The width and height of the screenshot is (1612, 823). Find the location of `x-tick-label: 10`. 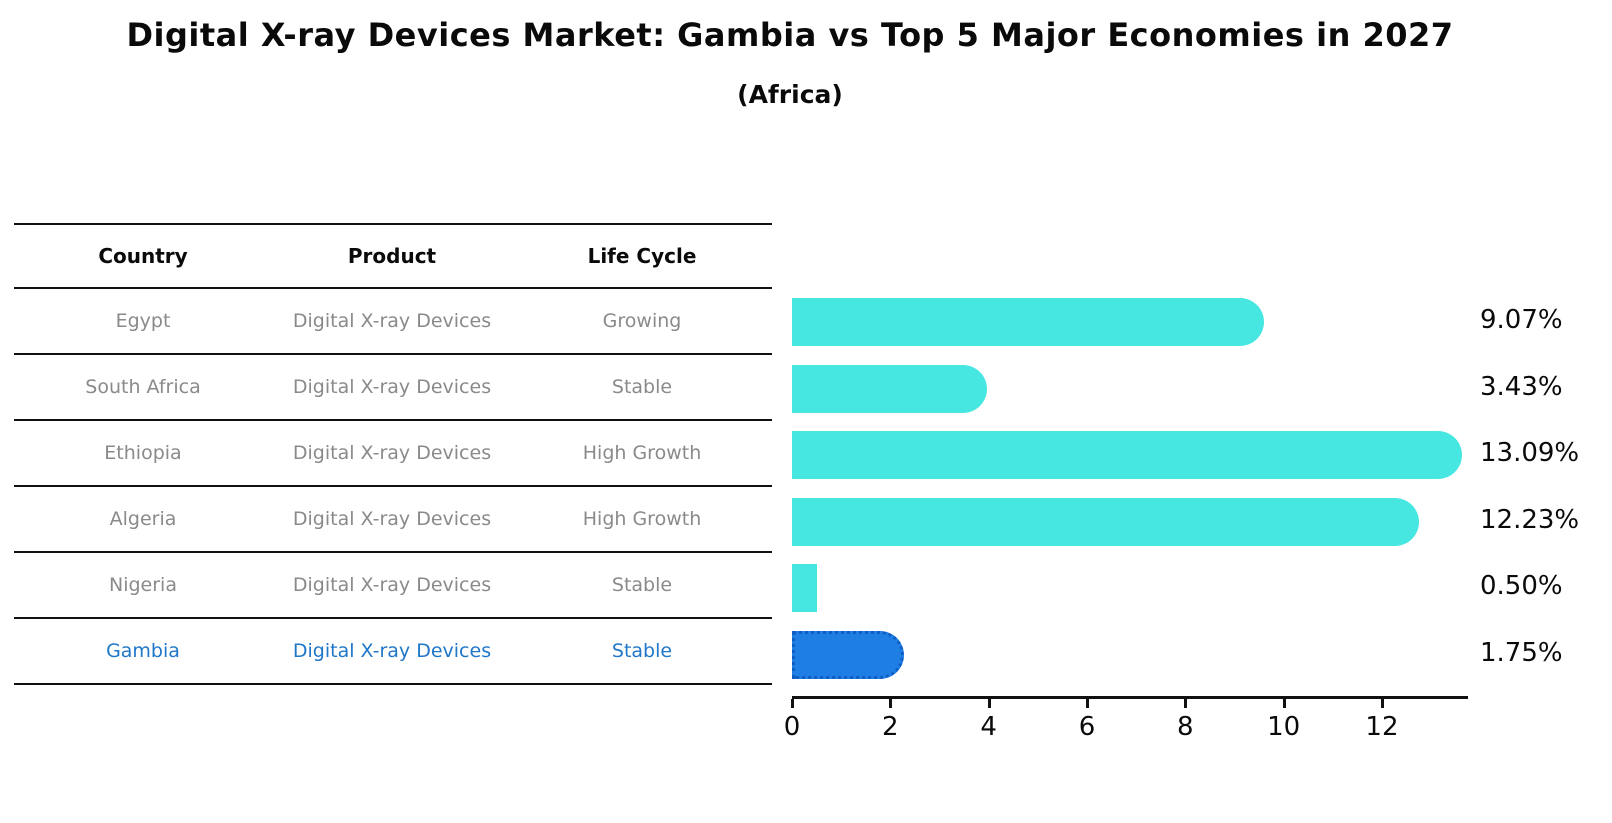

x-tick-label: 10 is located at coordinates (1284, 727).